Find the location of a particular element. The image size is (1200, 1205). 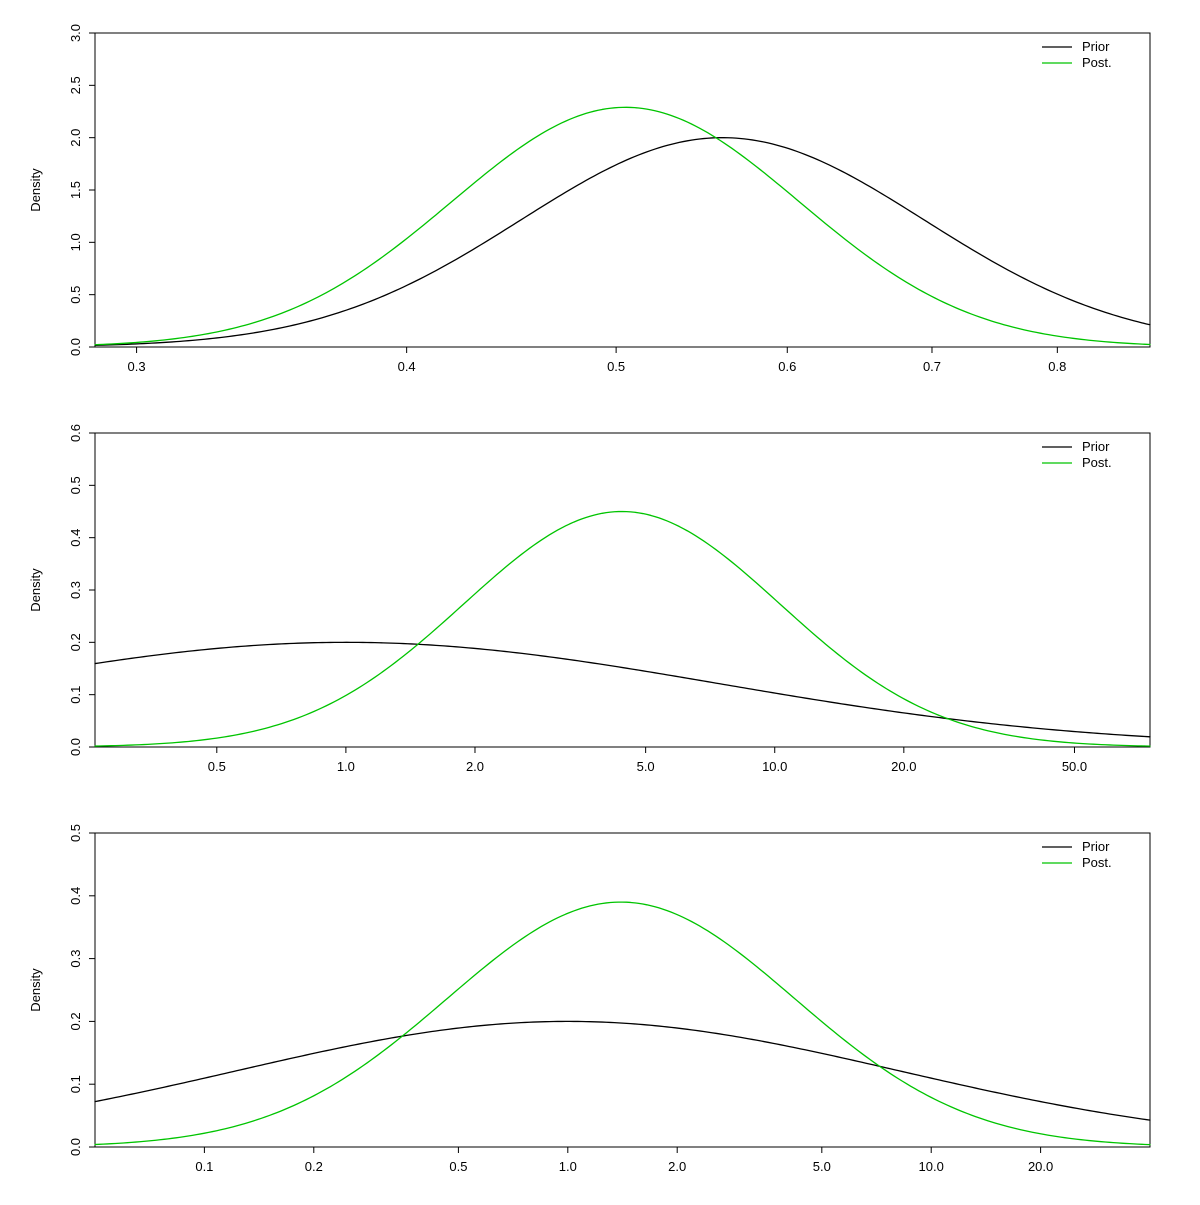

x-tick-label: 0.4 is located at coordinates (407, 366).